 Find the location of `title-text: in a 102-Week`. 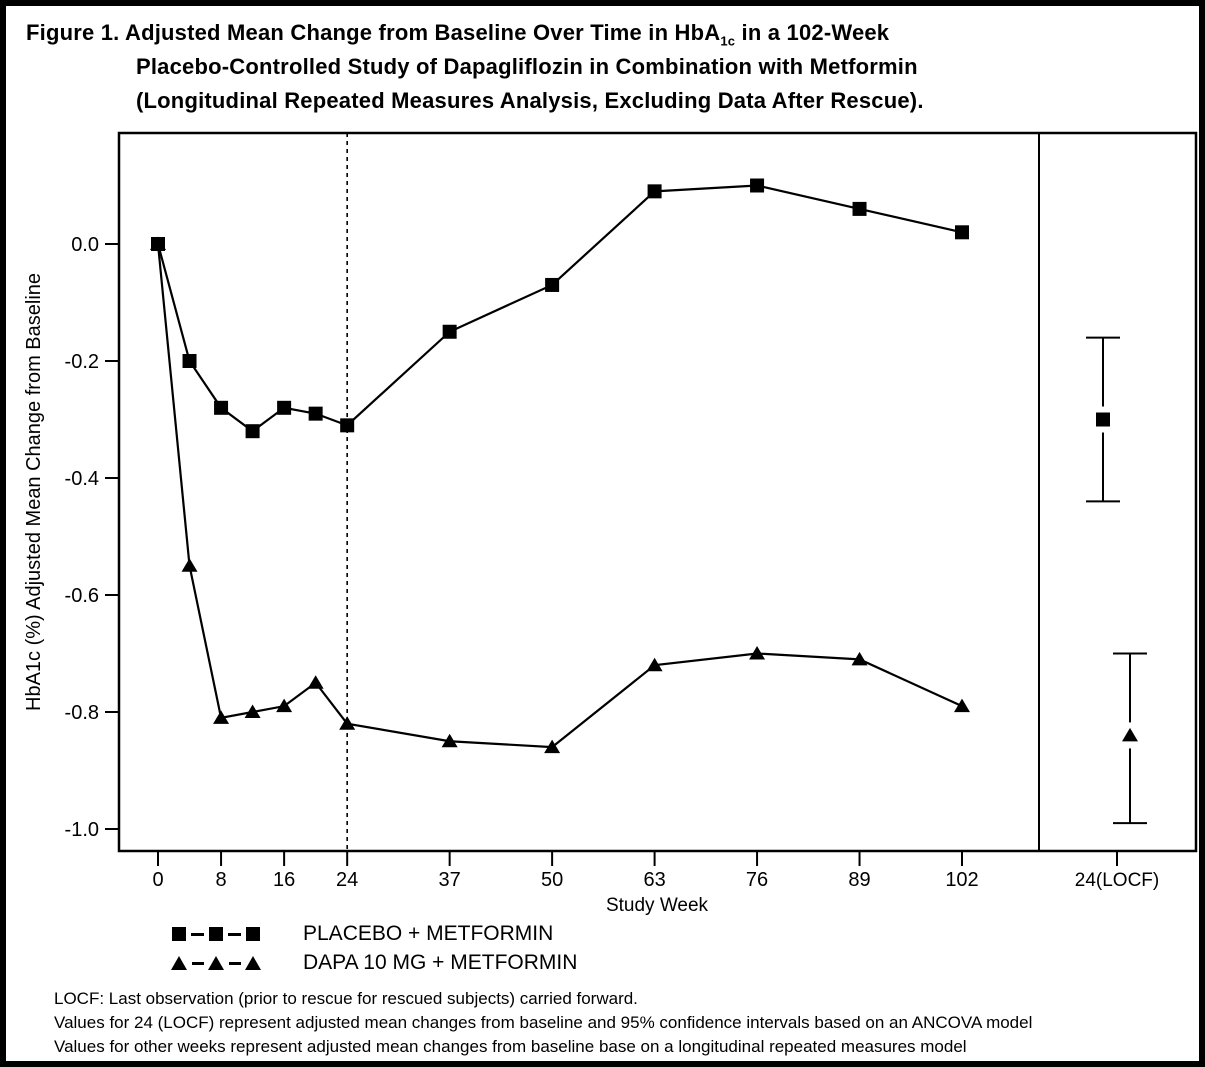

title-text: in a 102-Week is located at coordinates (812, 32).